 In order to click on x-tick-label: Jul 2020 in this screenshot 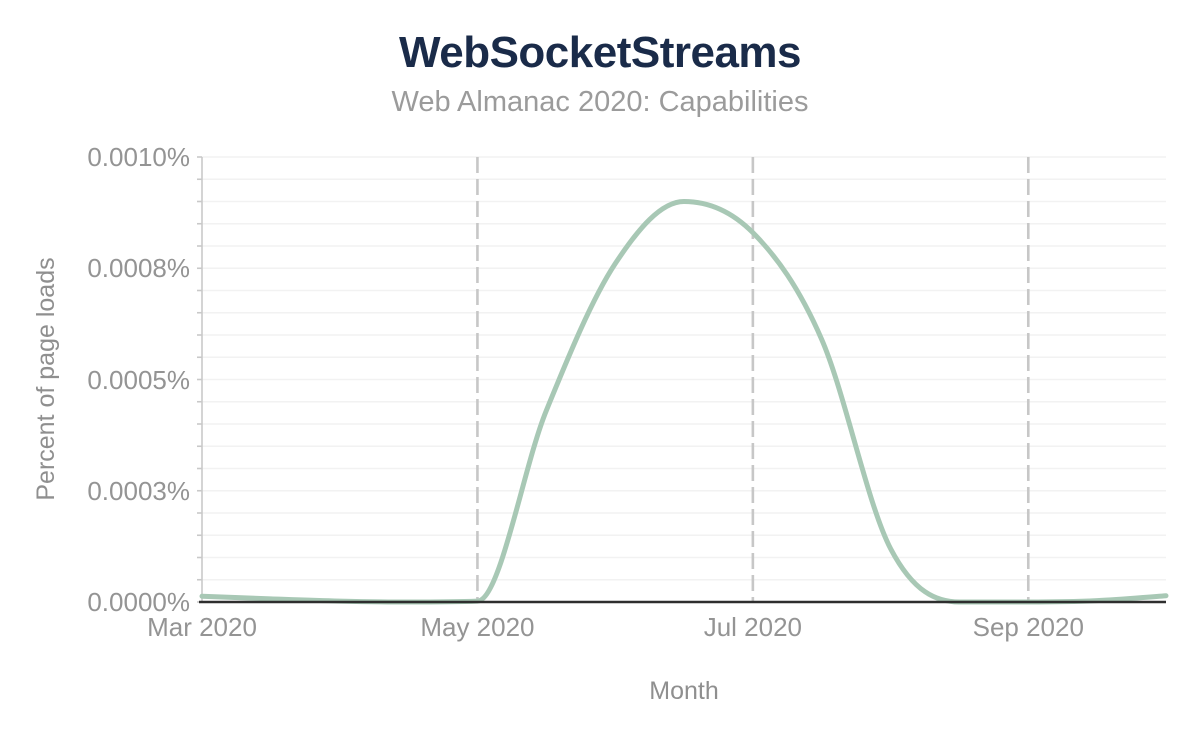, I will do `click(752, 627)`.